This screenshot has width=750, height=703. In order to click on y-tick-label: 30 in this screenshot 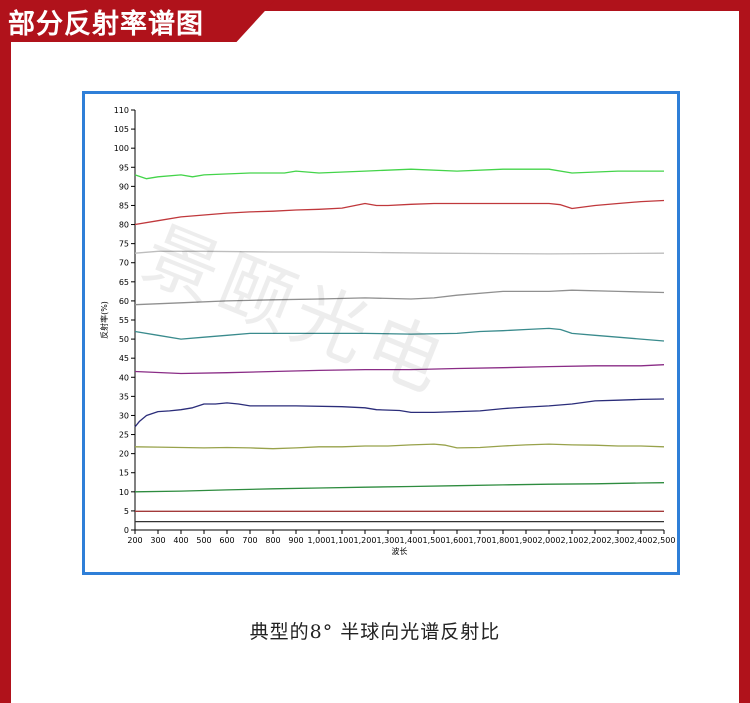, I will do `click(124, 415)`.